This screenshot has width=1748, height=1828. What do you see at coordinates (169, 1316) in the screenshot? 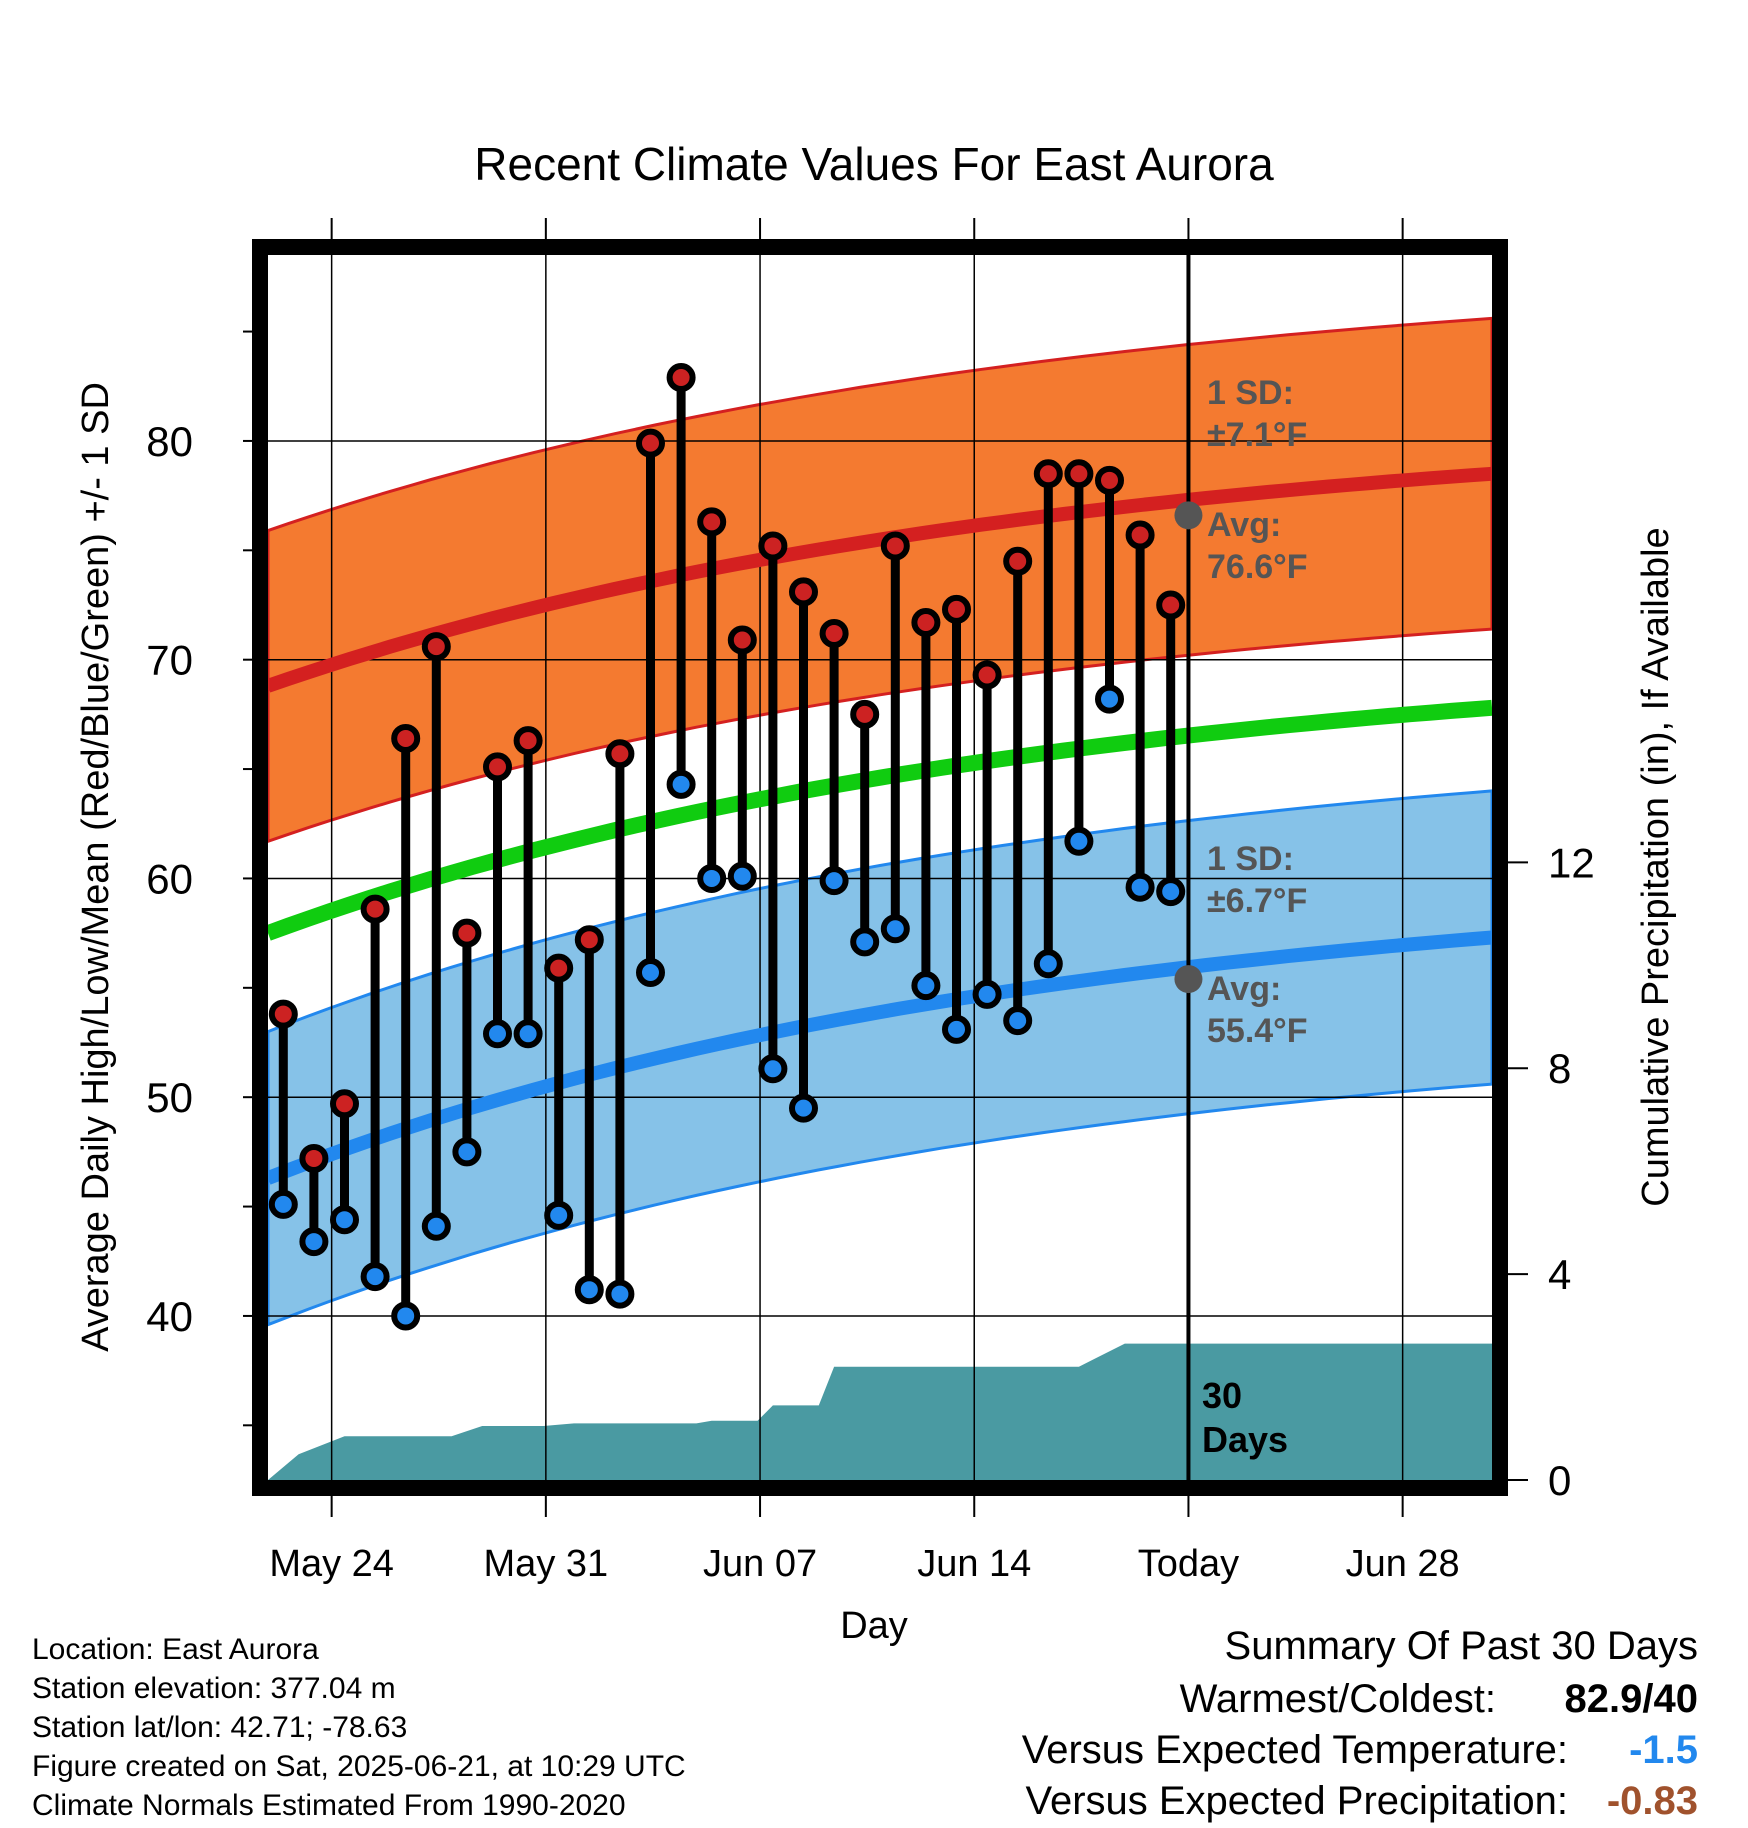
I see `y-tick-label: 40` at bounding box center [169, 1316].